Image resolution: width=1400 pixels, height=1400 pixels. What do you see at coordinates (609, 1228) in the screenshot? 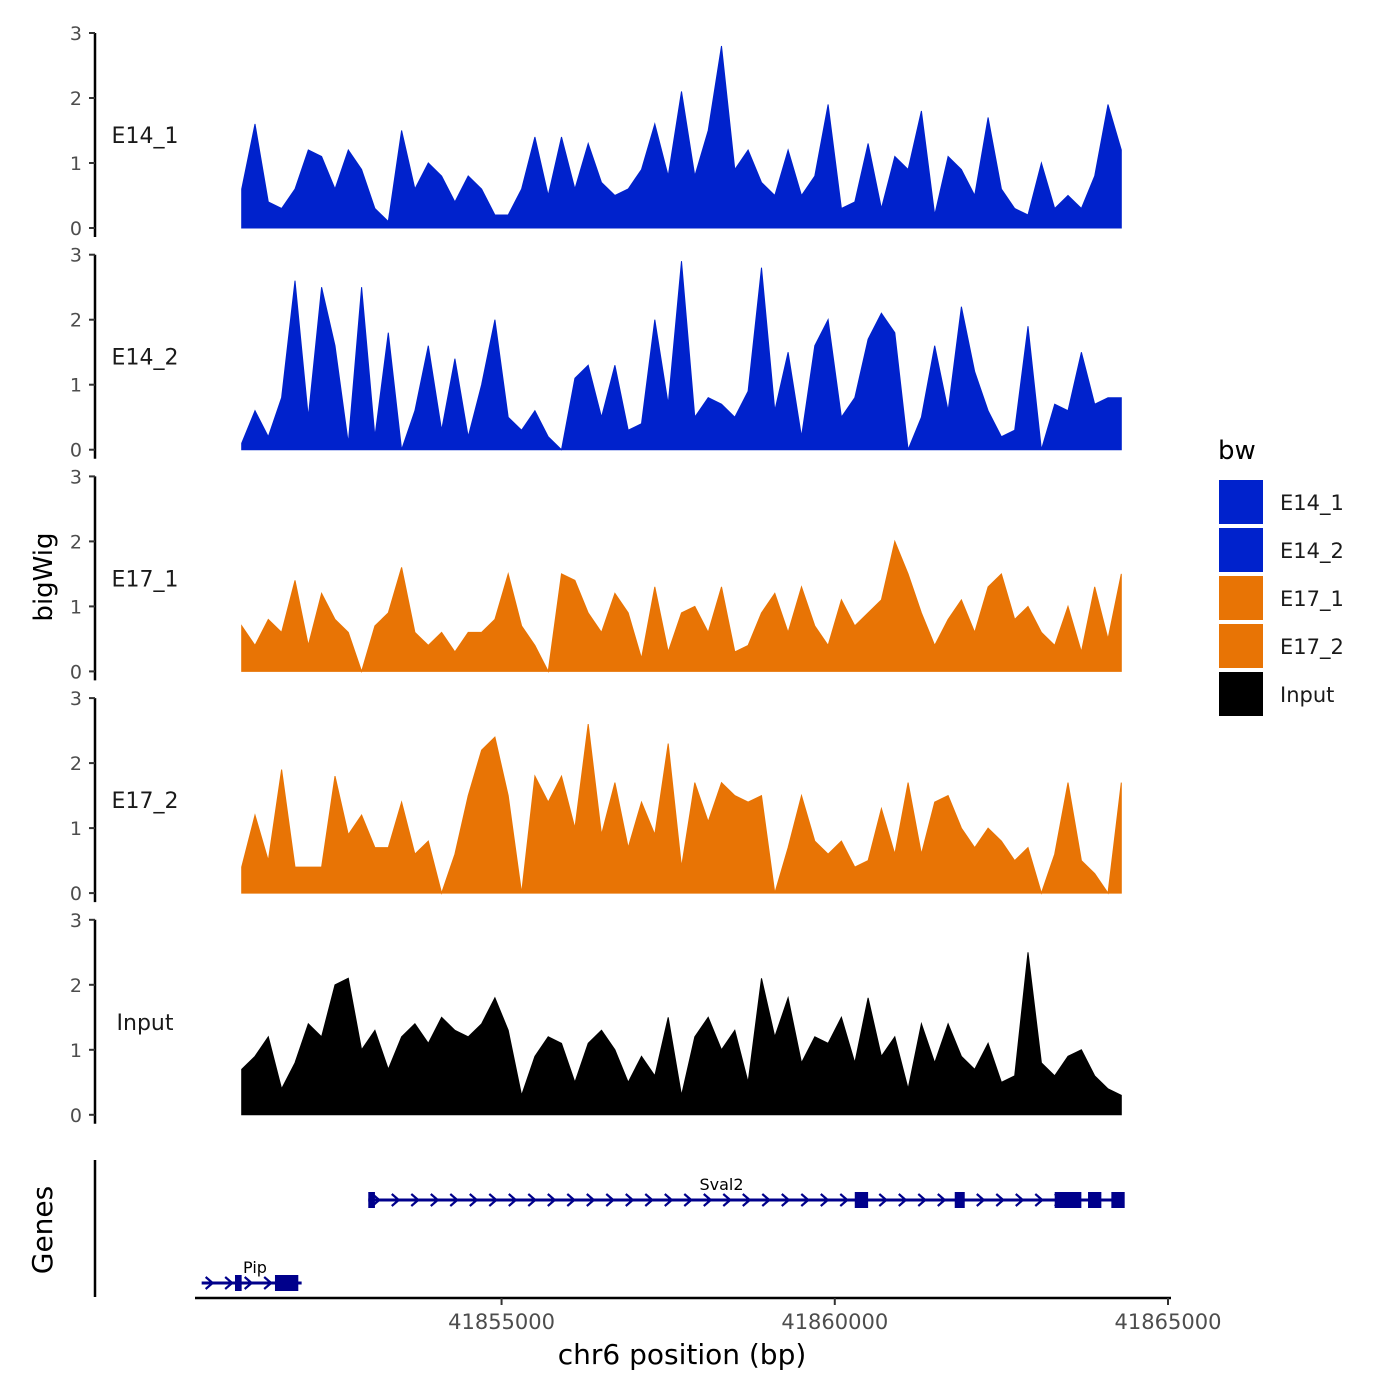
I see `genes-track: Sval2 Pip` at bounding box center [609, 1228].